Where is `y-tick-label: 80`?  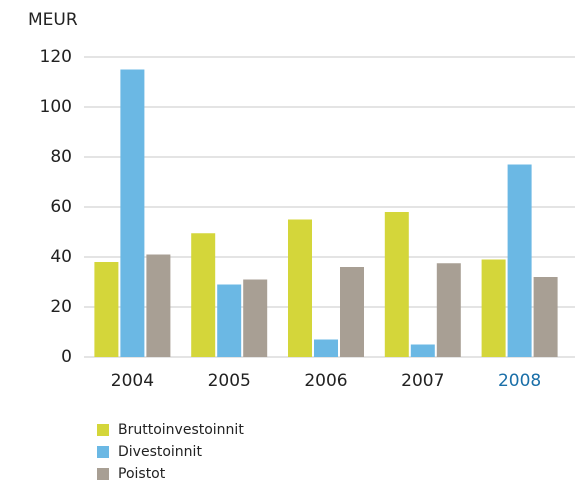 y-tick-label: 80 is located at coordinates (61, 157).